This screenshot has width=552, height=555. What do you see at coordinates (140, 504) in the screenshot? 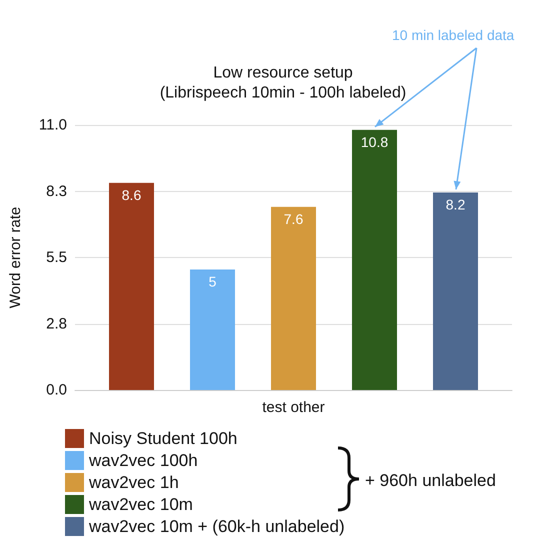
I see `legend-label: wav2vec 10m` at bounding box center [140, 504].